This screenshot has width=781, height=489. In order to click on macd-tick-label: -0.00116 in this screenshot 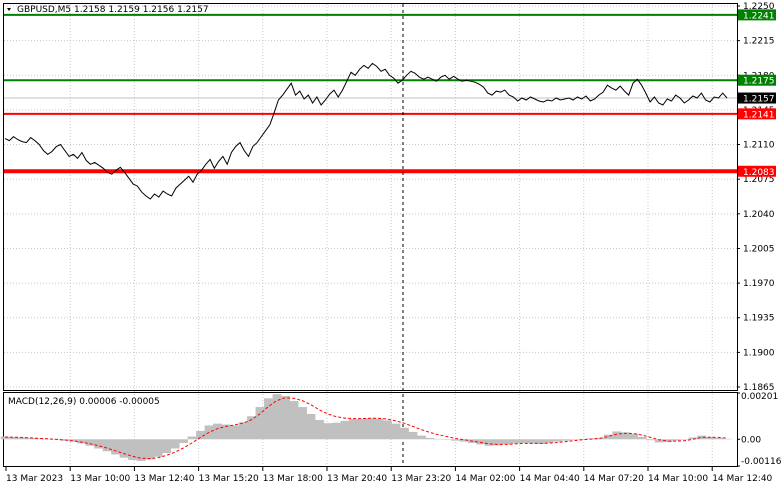, I will do `click(761, 462)`.